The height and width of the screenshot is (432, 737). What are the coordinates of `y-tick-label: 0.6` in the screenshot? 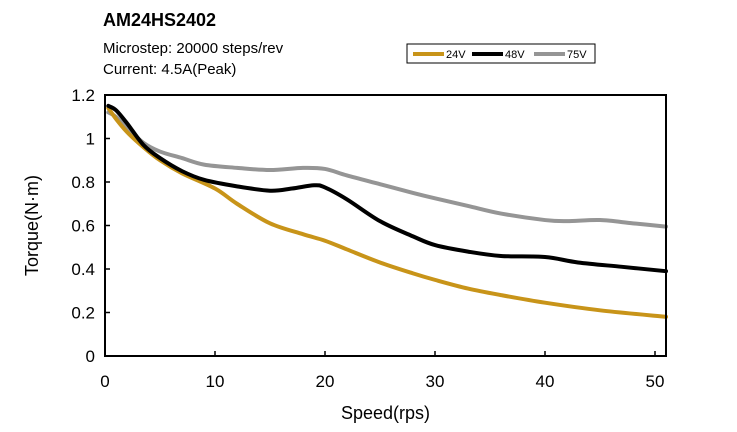 It's located at (83, 226).